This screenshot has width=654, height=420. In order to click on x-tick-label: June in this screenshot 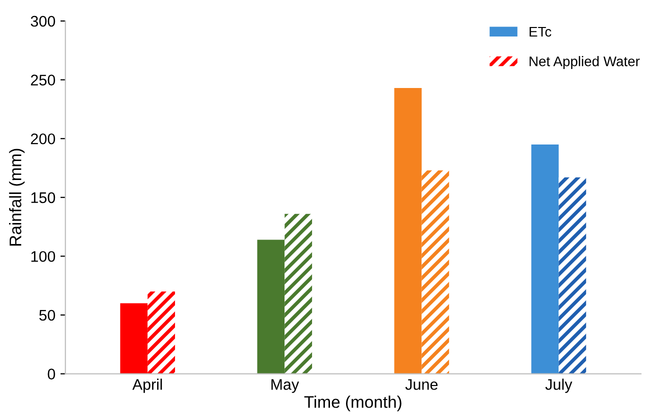, I will do `click(421, 384)`.